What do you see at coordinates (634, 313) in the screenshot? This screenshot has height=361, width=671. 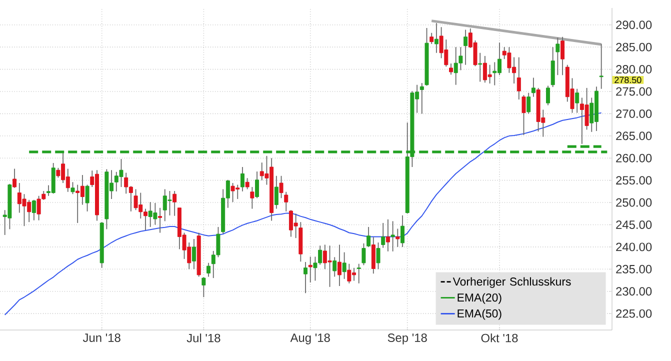 I see `y-tick-label: 225.00` at bounding box center [634, 313].